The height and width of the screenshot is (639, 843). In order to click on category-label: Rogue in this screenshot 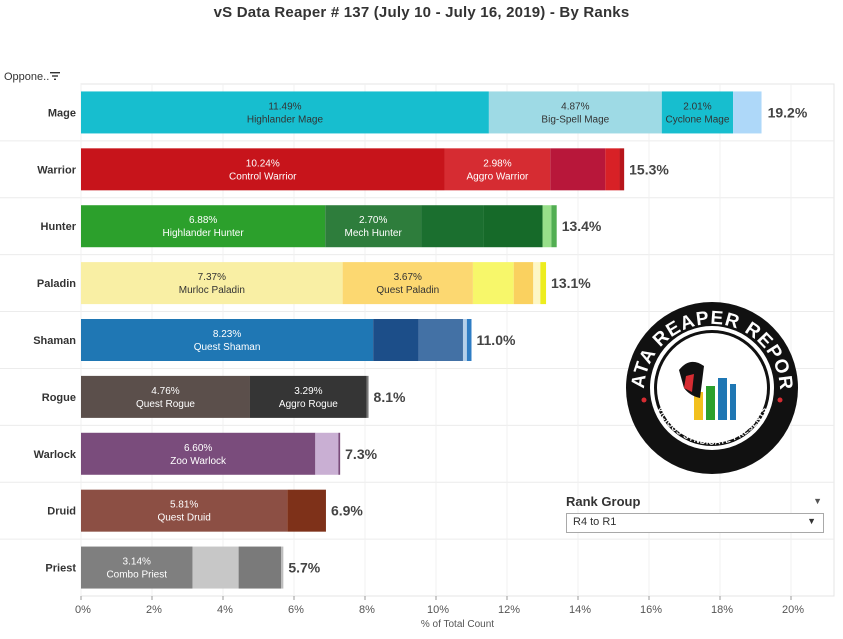, I will do `click(59, 398)`.